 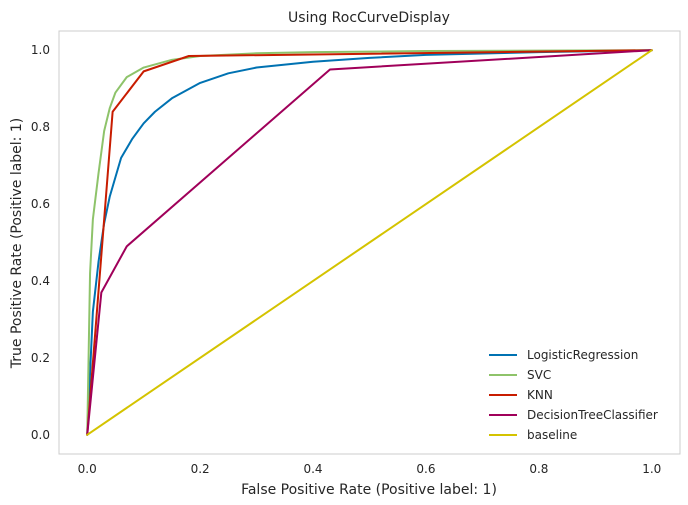 I want to click on x-tick-label: 0.0, so click(x=87, y=469).